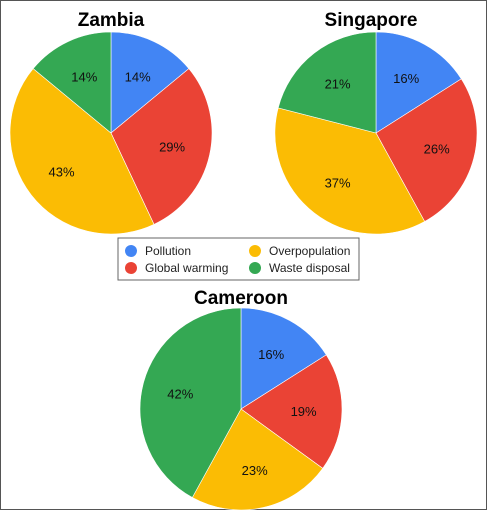 This screenshot has height=512, width=489. What do you see at coordinates (309, 251) in the screenshot?
I see `legend-label-overpopulation: Overpopulation` at bounding box center [309, 251].